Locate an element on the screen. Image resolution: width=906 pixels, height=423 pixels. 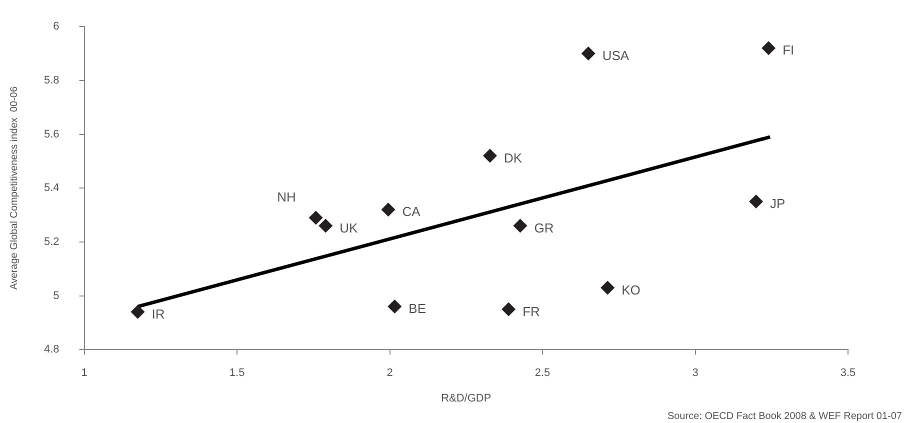
y-axis-title: Average Global Competitiveness index 00-06 is located at coordinates (14, 188).